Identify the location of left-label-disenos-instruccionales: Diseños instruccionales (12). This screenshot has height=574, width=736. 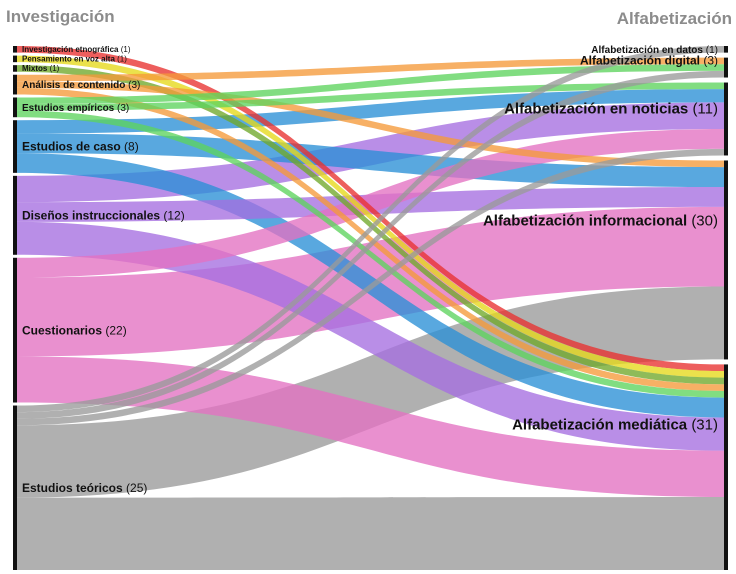
(103, 216).